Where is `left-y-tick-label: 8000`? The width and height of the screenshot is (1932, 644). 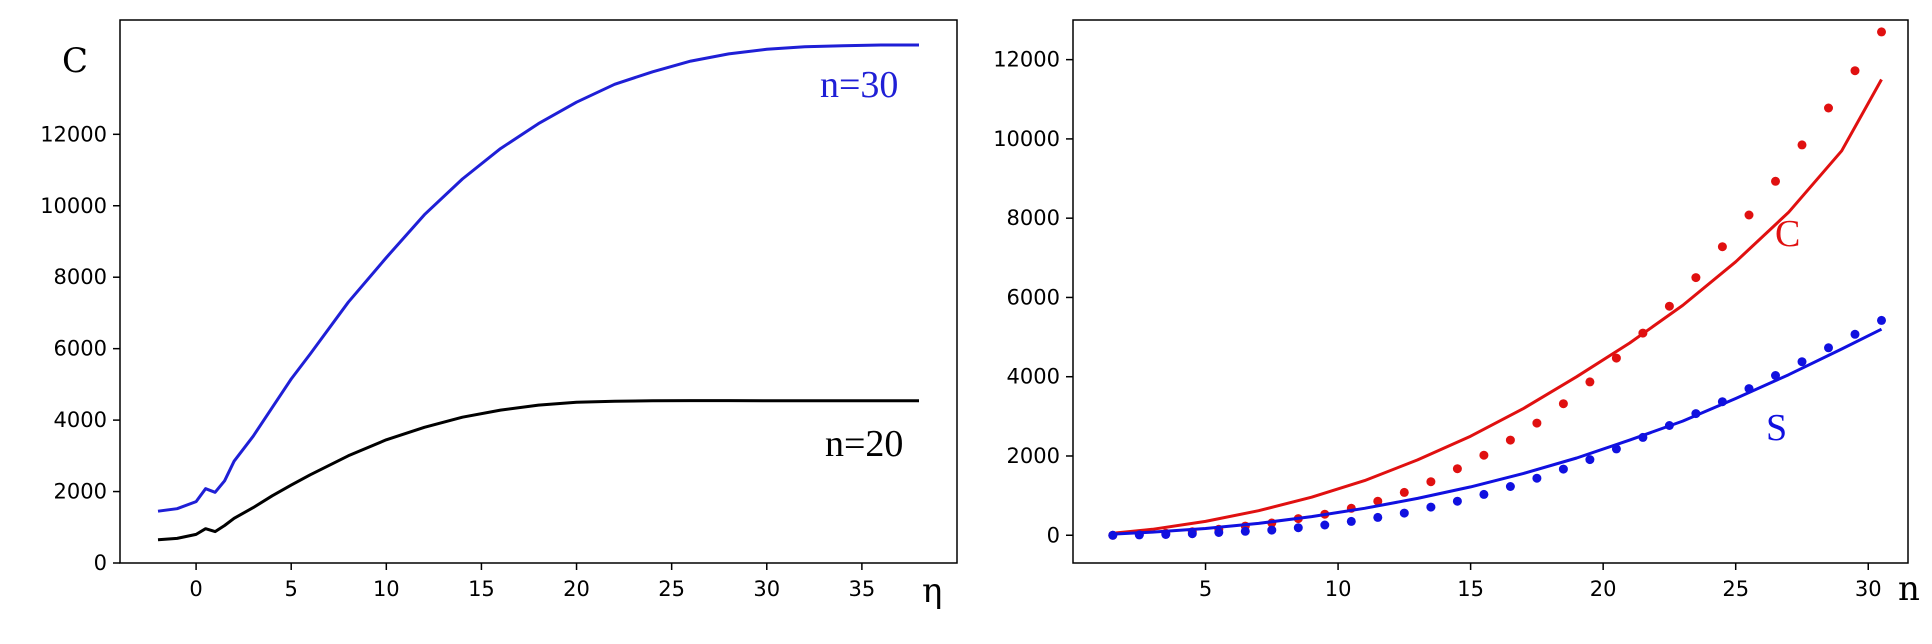
left-y-tick-label: 8000 is located at coordinates (80, 277).